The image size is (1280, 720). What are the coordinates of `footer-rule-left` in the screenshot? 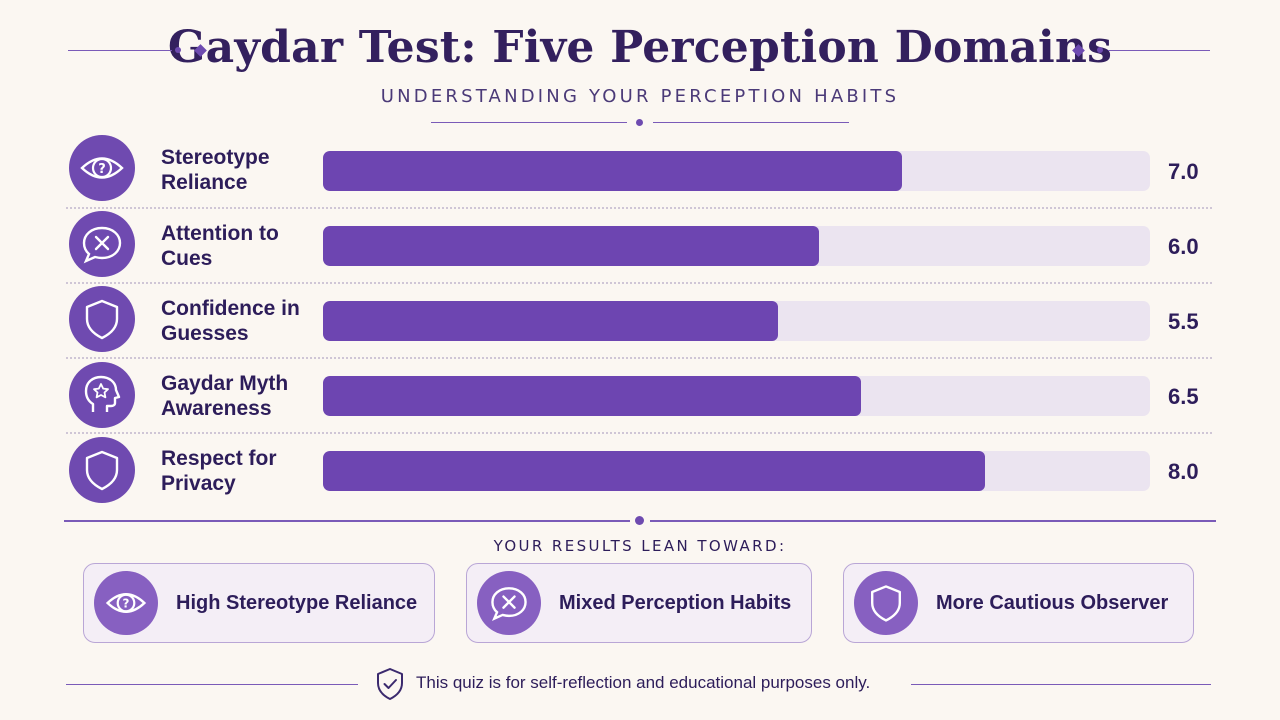 It's located at (212, 684).